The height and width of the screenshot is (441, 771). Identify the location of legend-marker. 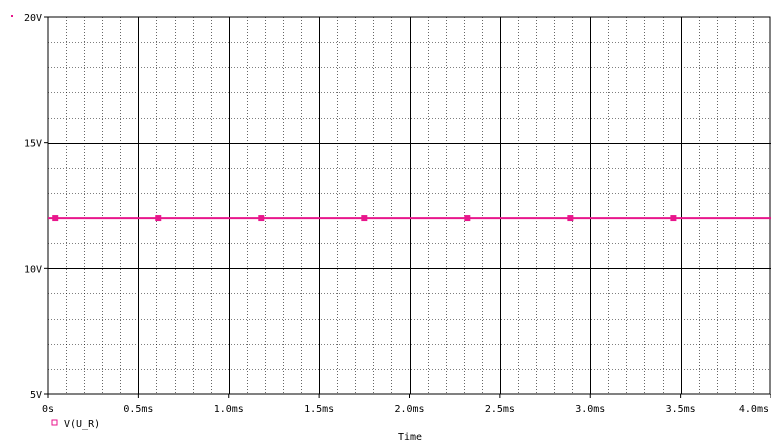
(54, 422).